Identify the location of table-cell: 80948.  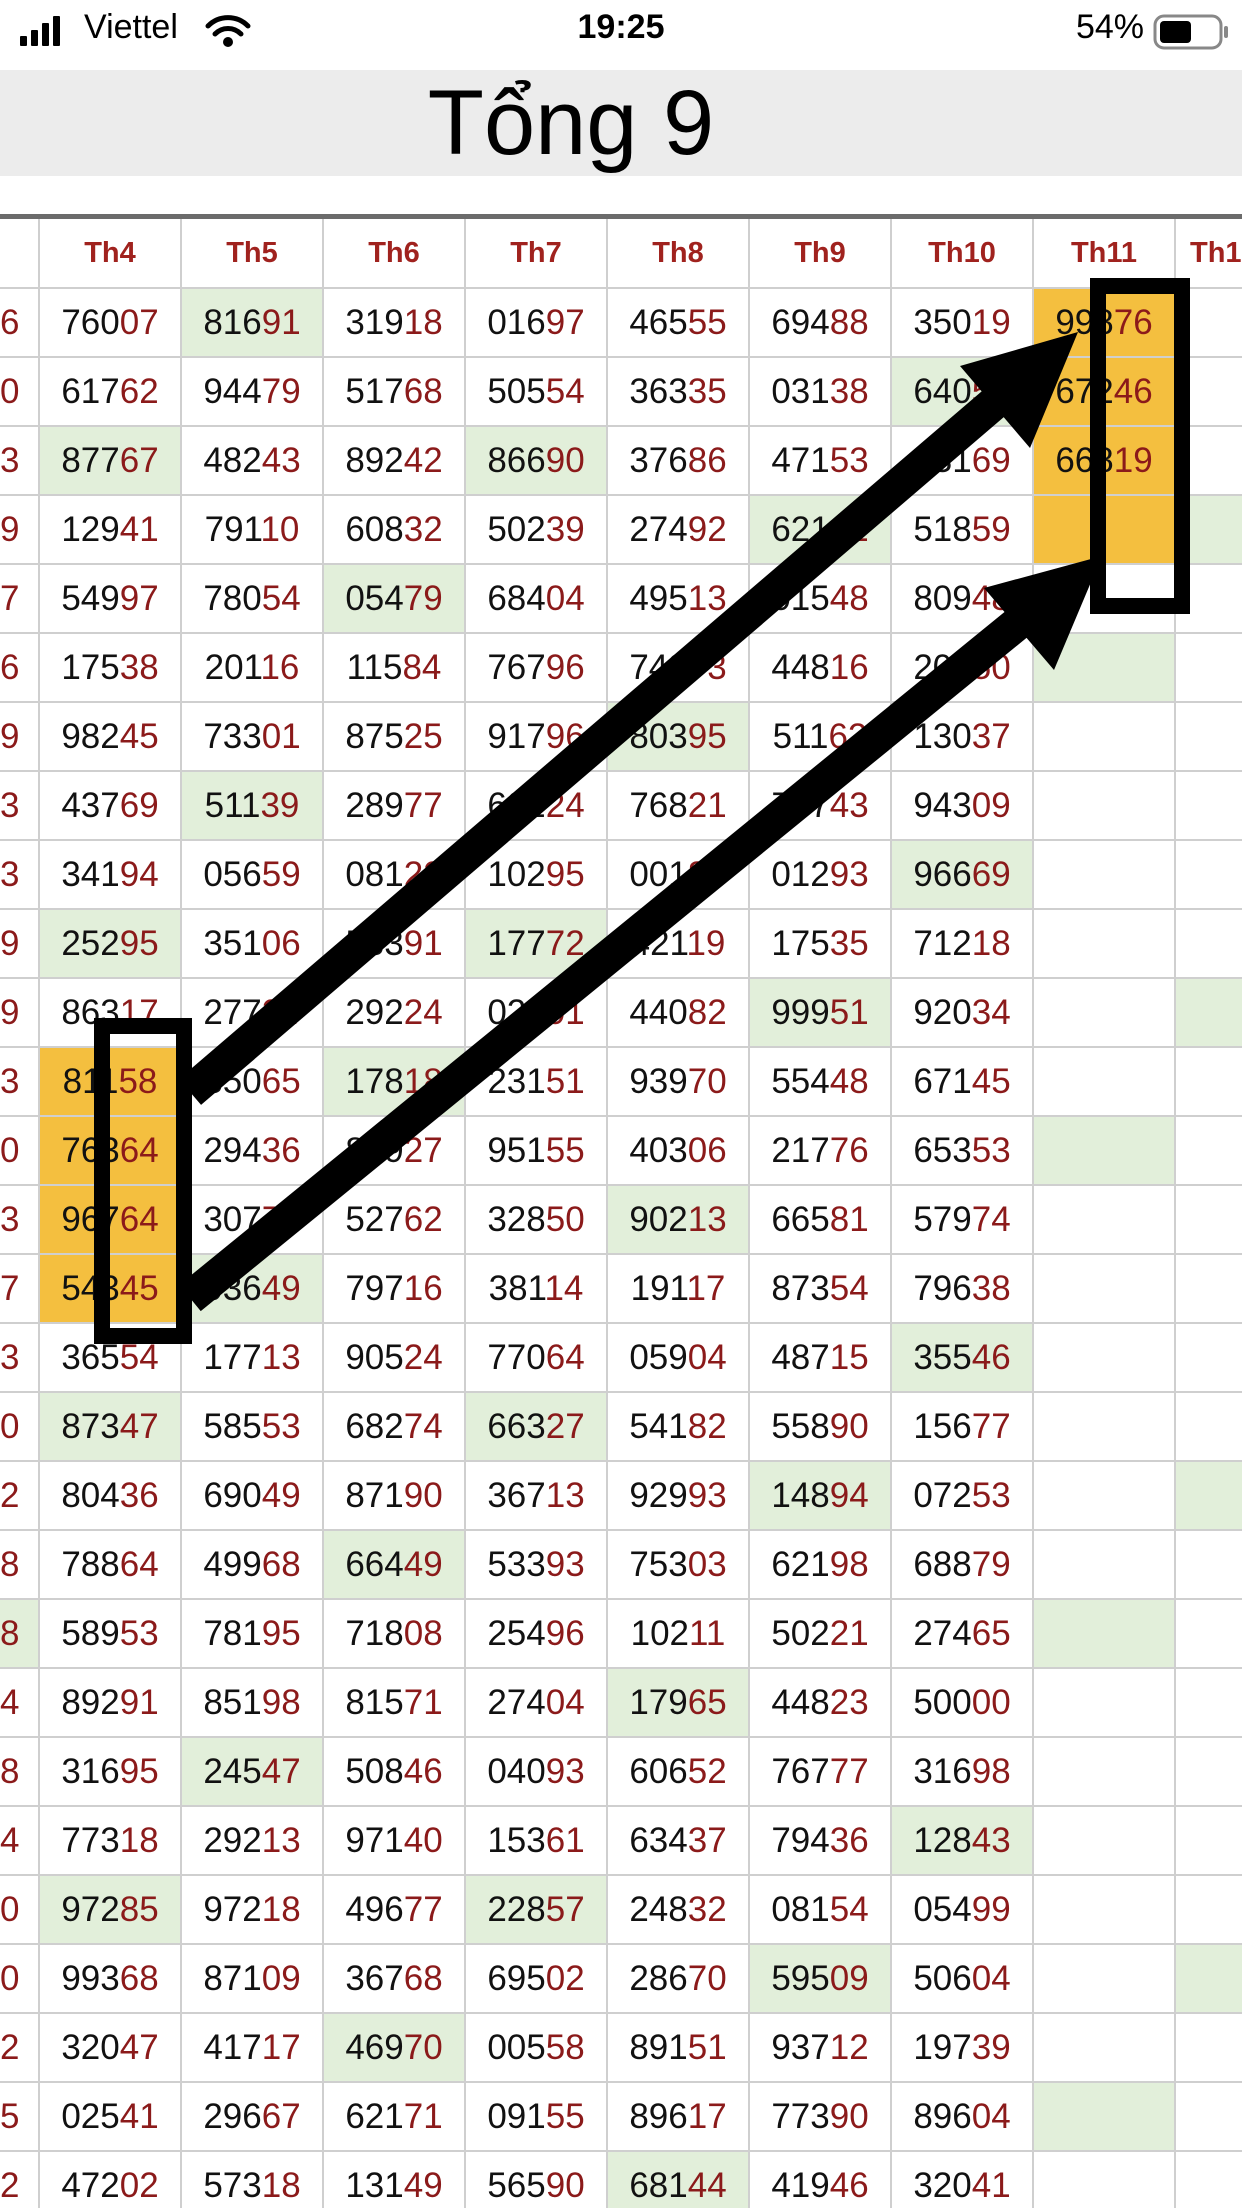
(963, 599).